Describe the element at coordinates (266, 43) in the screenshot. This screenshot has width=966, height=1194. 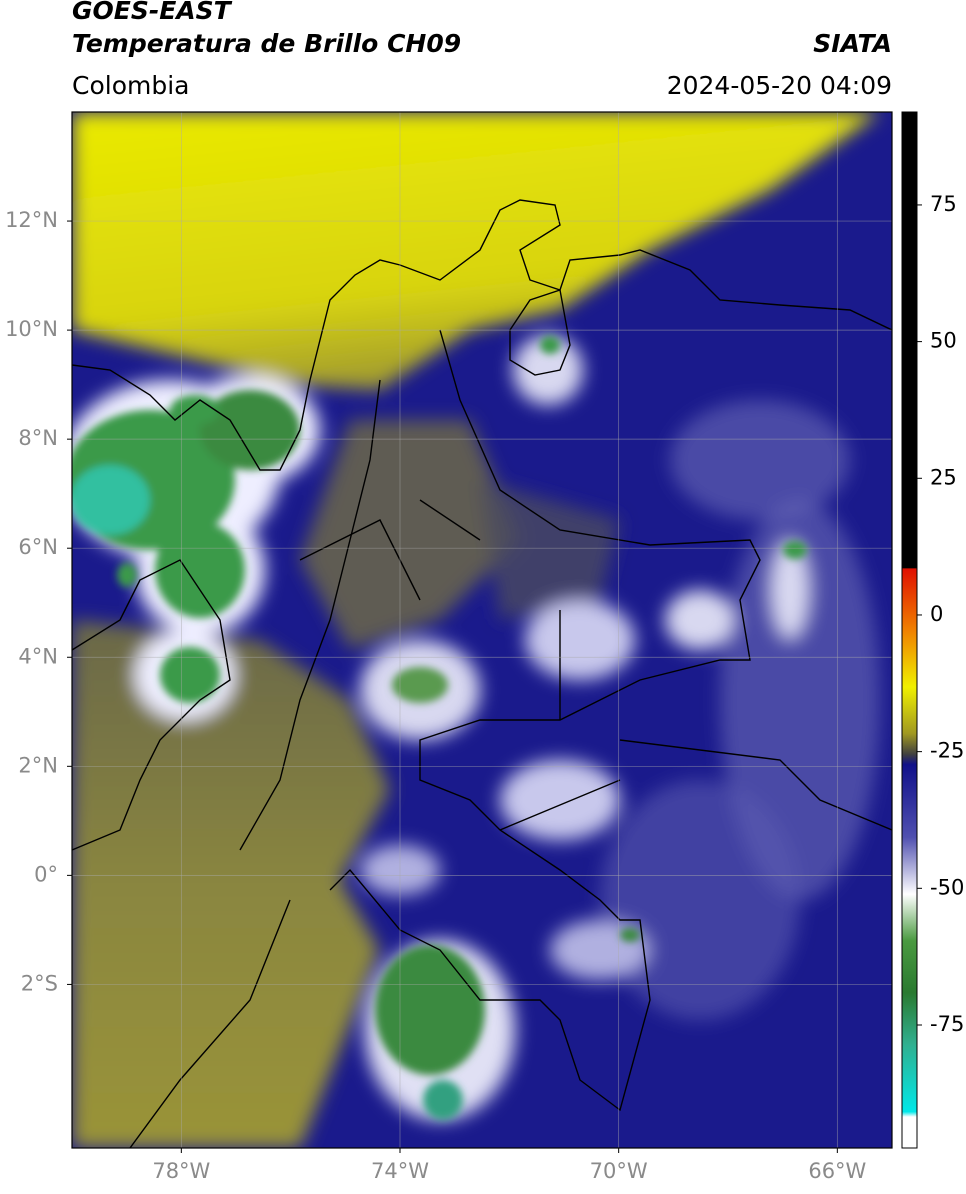
I see `title: Temperatura de Brillo CH09` at that location.